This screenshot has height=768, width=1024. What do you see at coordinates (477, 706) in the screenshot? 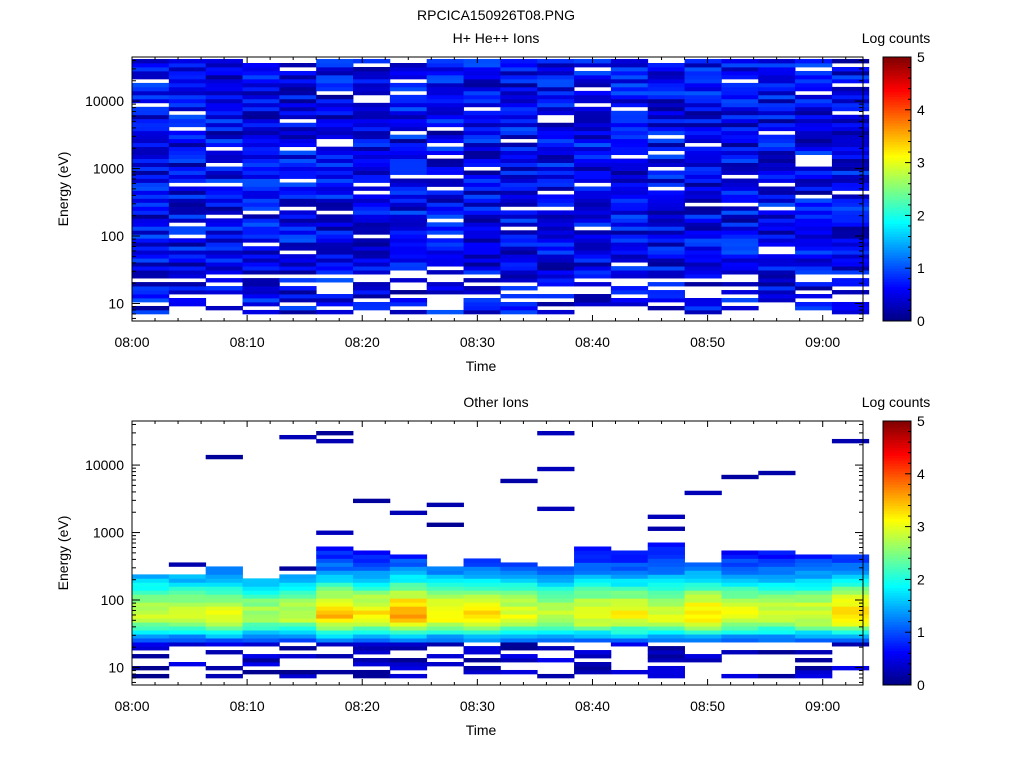
I see `x-tick-label: 08:30` at bounding box center [477, 706].